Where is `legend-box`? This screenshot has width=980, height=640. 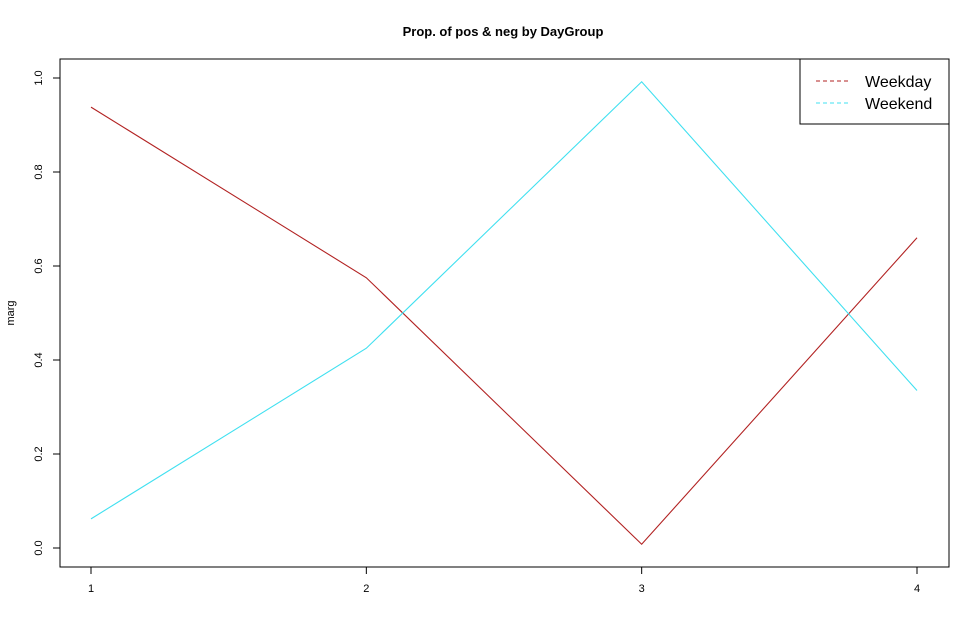 legend-box is located at coordinates (874, 91).